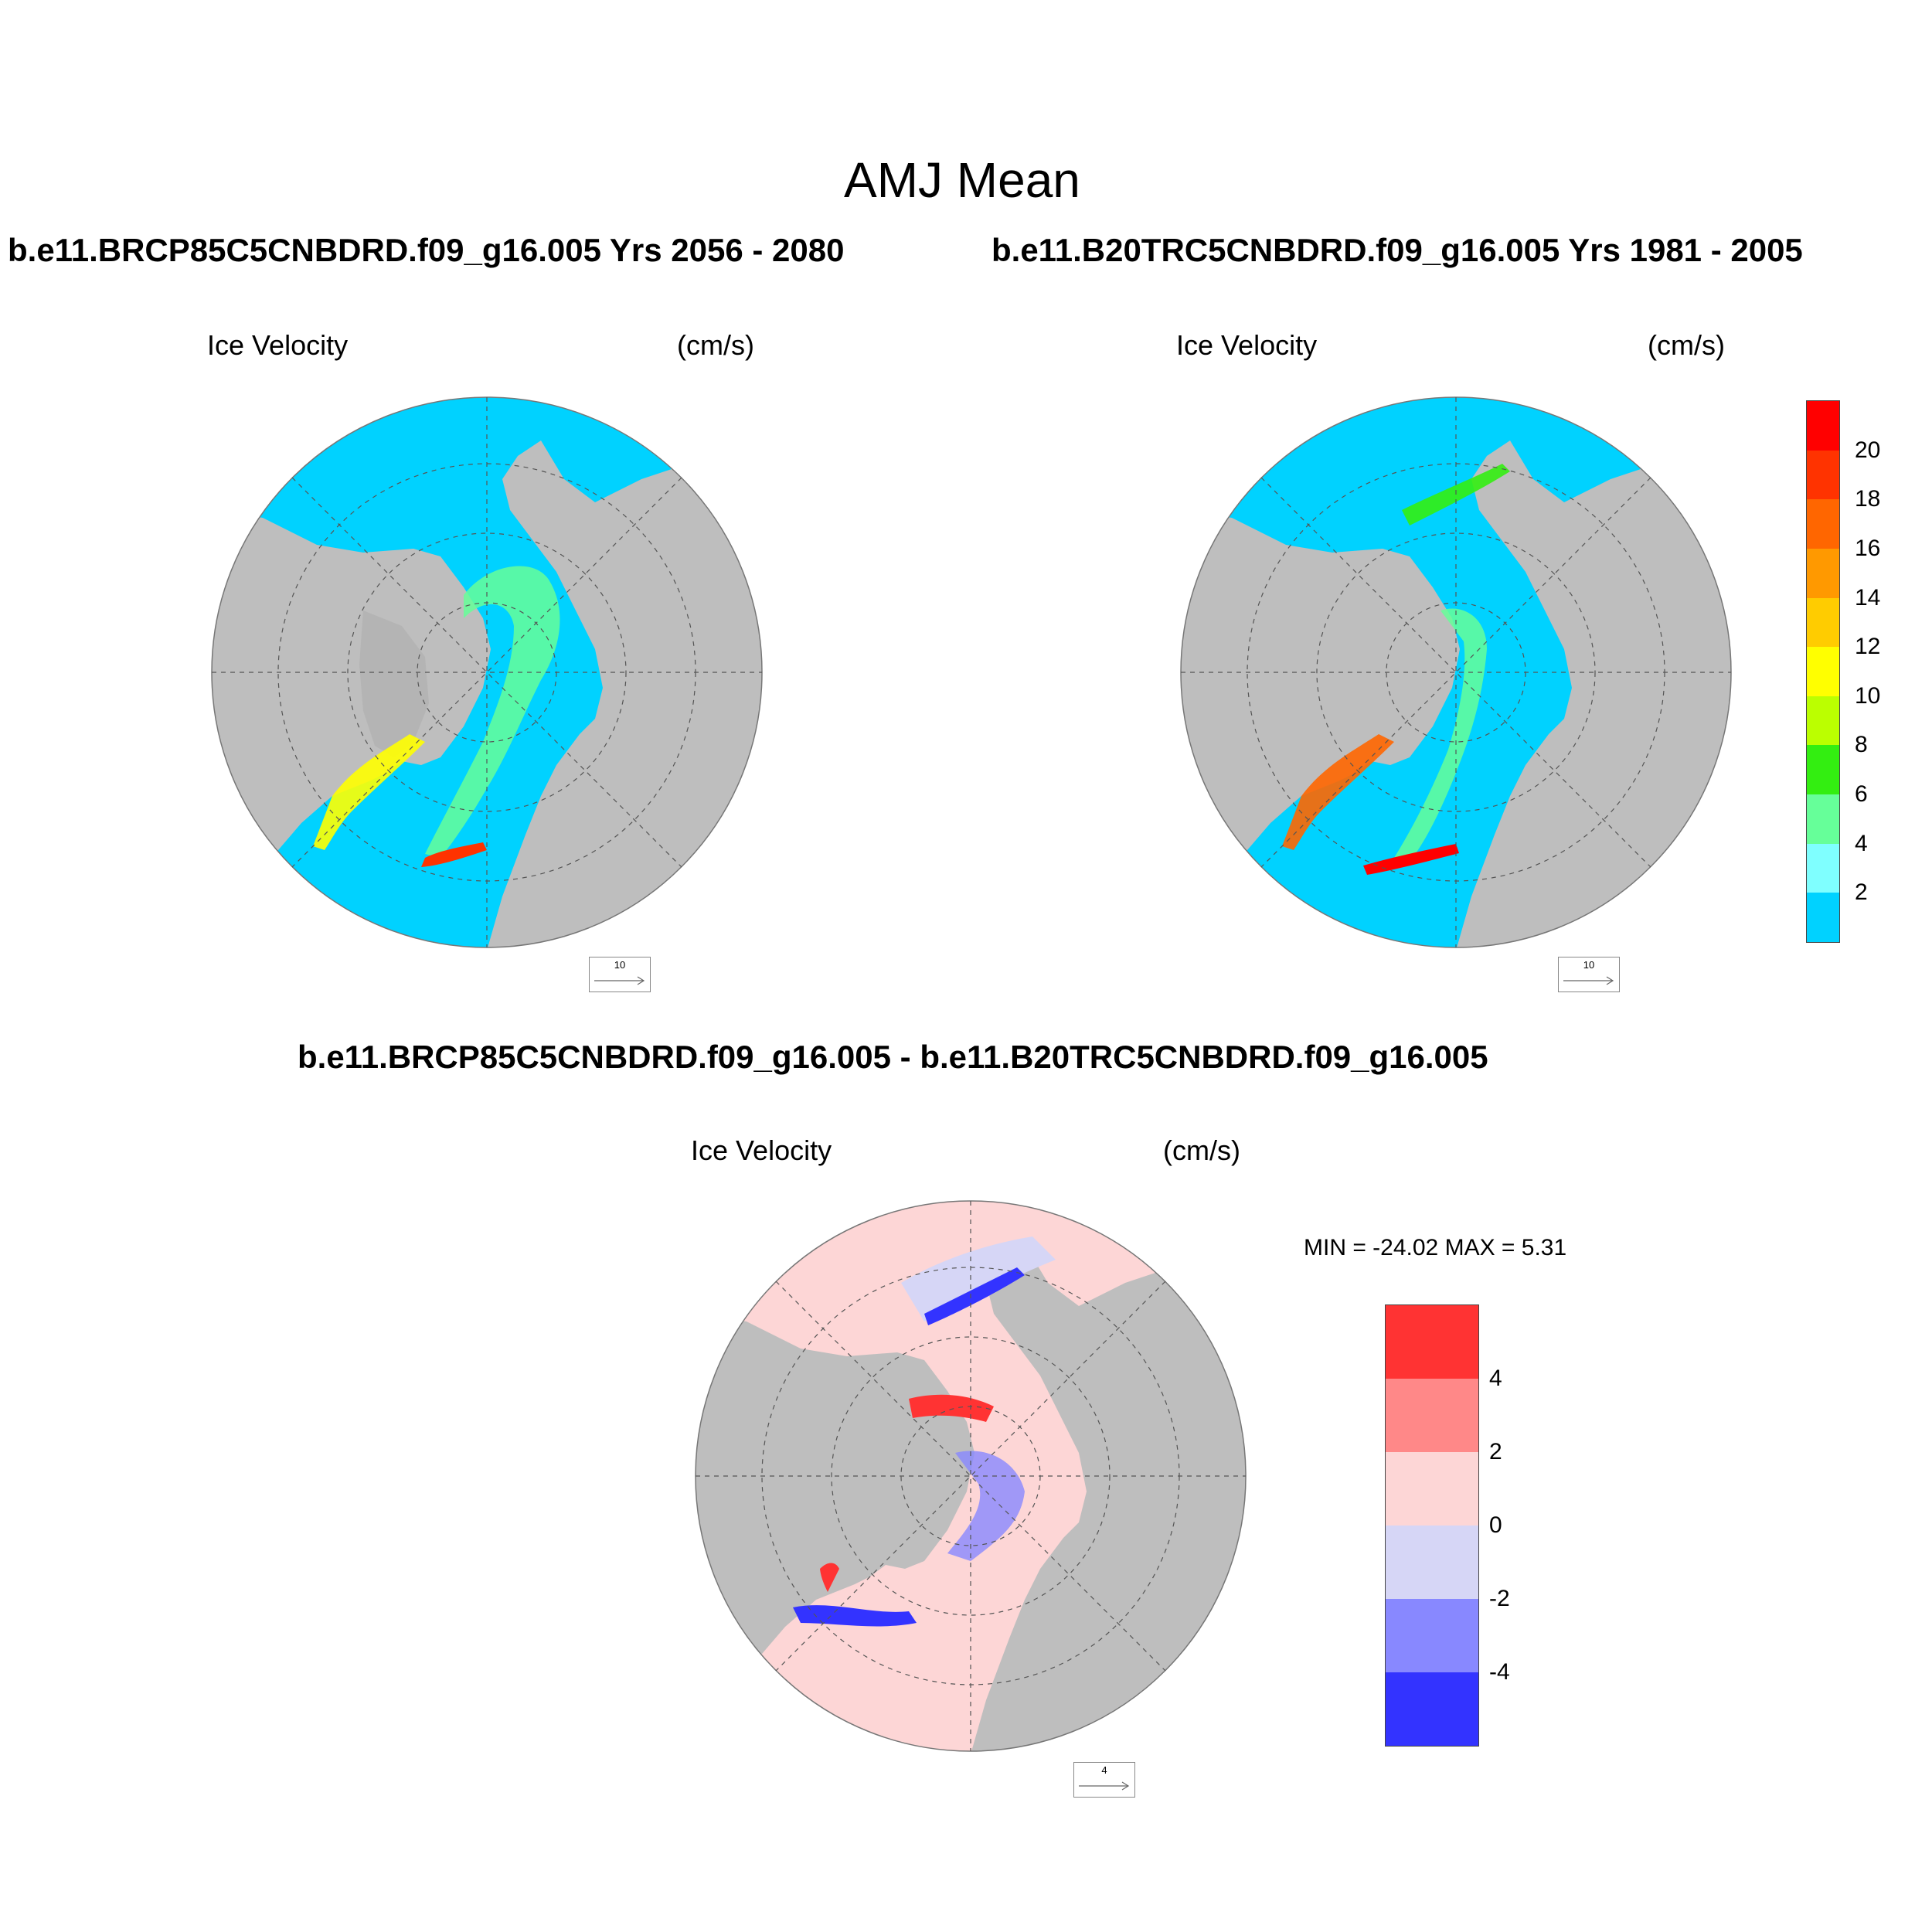 The height and width of the screenshot is (1932, 1932). What do you see at coordinates (1247, 345) in the screenshot?
I see `panel2-variable-label: Ice Velocity` at bounding box center [1247, 345].